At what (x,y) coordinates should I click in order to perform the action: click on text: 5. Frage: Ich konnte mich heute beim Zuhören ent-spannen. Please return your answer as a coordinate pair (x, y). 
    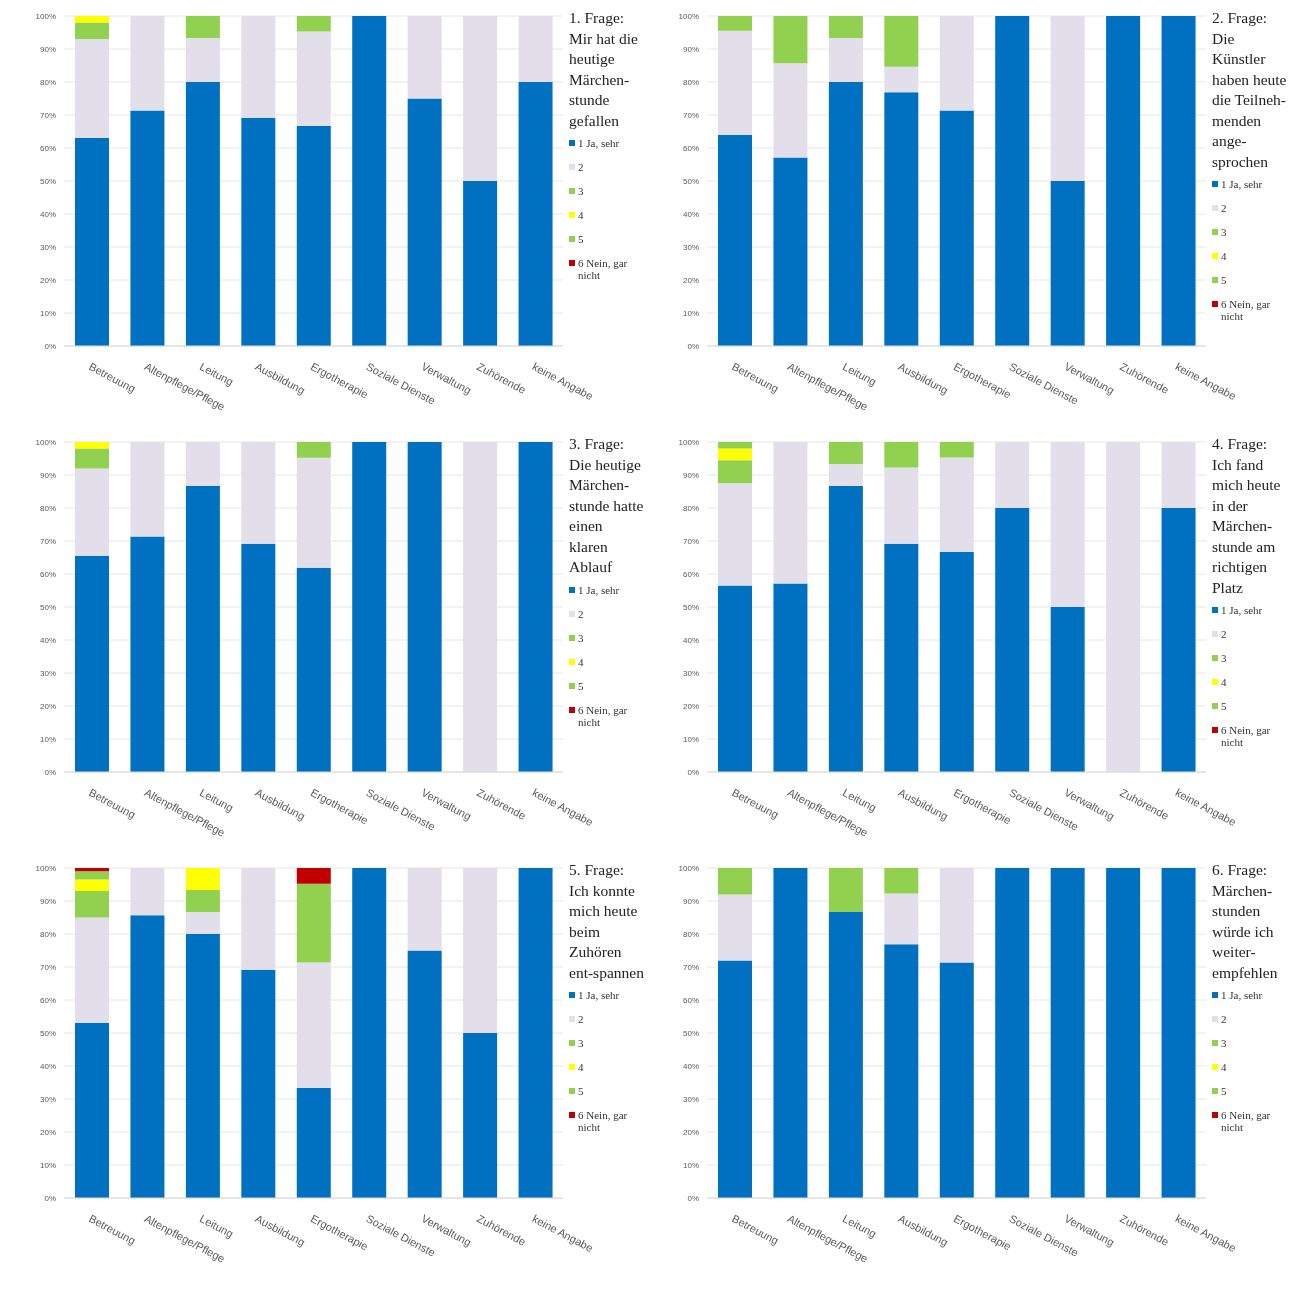
    Looking at the image, I should click on (607, 921).